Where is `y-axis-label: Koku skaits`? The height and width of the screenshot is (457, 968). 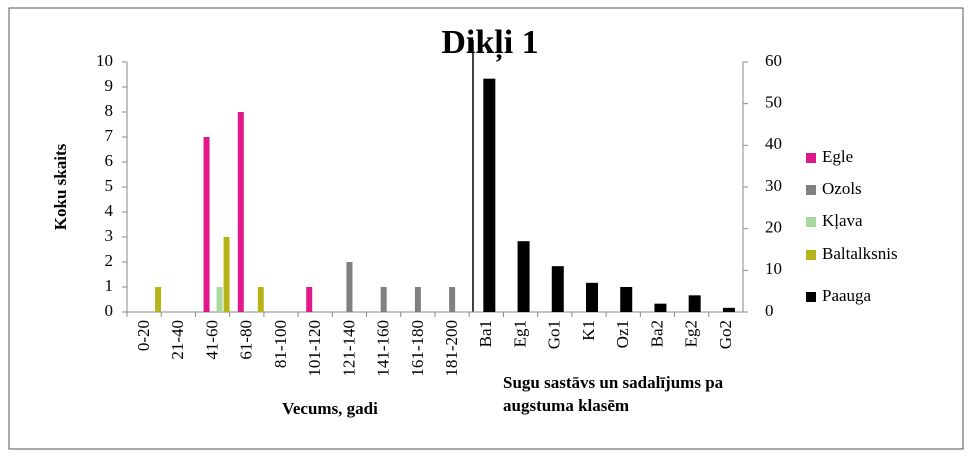 y-axis-label: Koku skaits is located at coordinates (60, 186).